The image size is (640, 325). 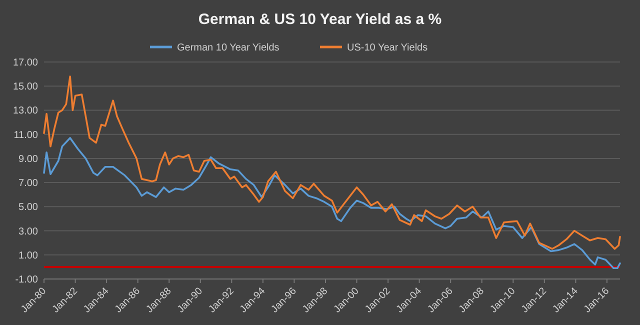 I want to click on chart-title: German & US 10 Year Yield as a %, so click(x=320, y=19).